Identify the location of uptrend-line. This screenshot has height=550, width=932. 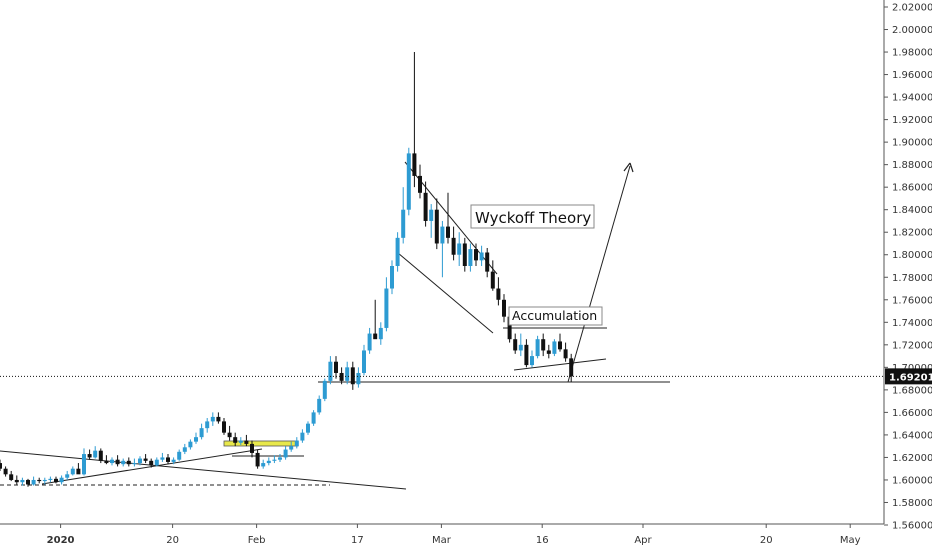
(152, 466).